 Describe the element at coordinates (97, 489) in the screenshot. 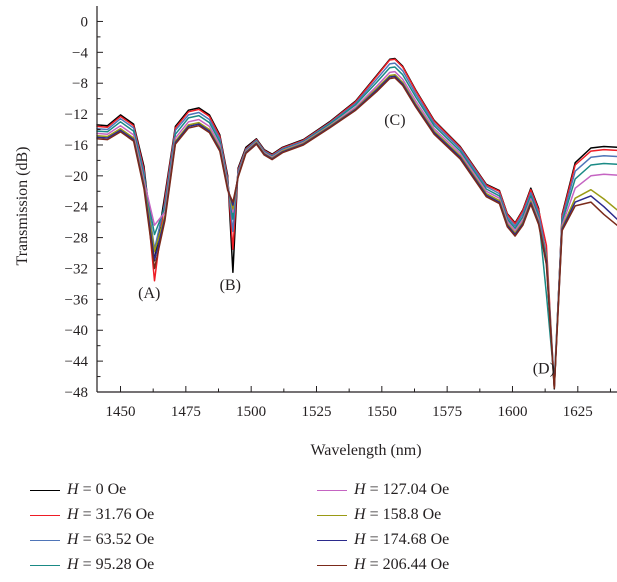

I see `legend-label: H = 0 Oe` at that location.